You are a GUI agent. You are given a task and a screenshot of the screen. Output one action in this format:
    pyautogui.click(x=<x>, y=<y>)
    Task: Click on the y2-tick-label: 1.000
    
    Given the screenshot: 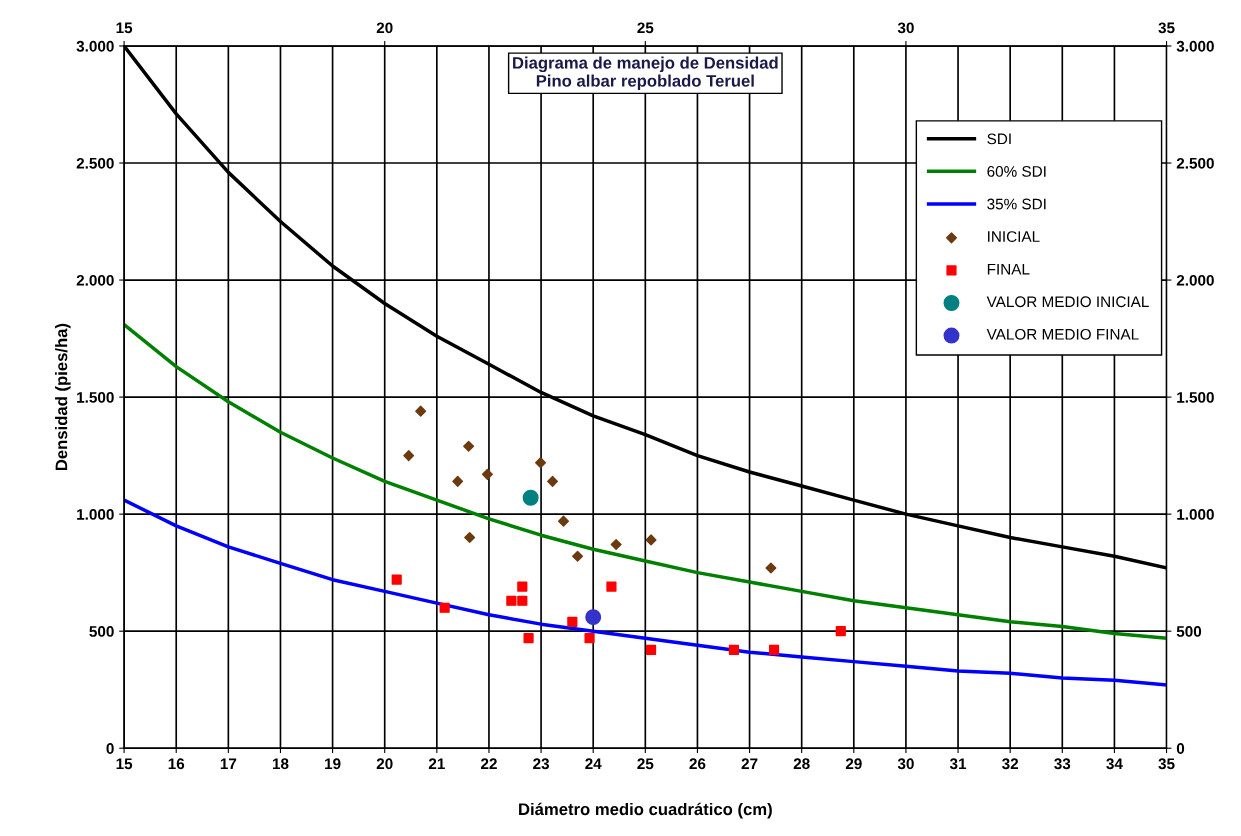 What is the action you would take?
    pyautogui.click(x=1195, y=514)
    